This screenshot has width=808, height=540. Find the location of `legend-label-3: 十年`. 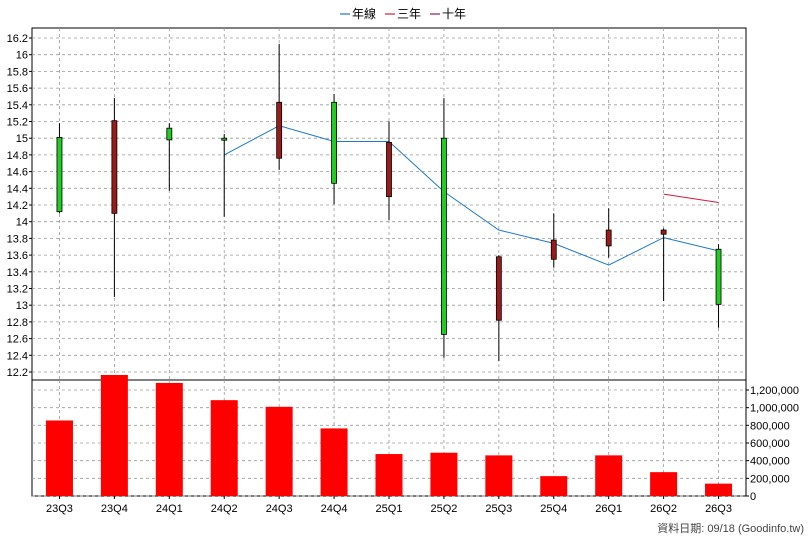

legend-label-3: 十年 is located at coordinates (454, 14).